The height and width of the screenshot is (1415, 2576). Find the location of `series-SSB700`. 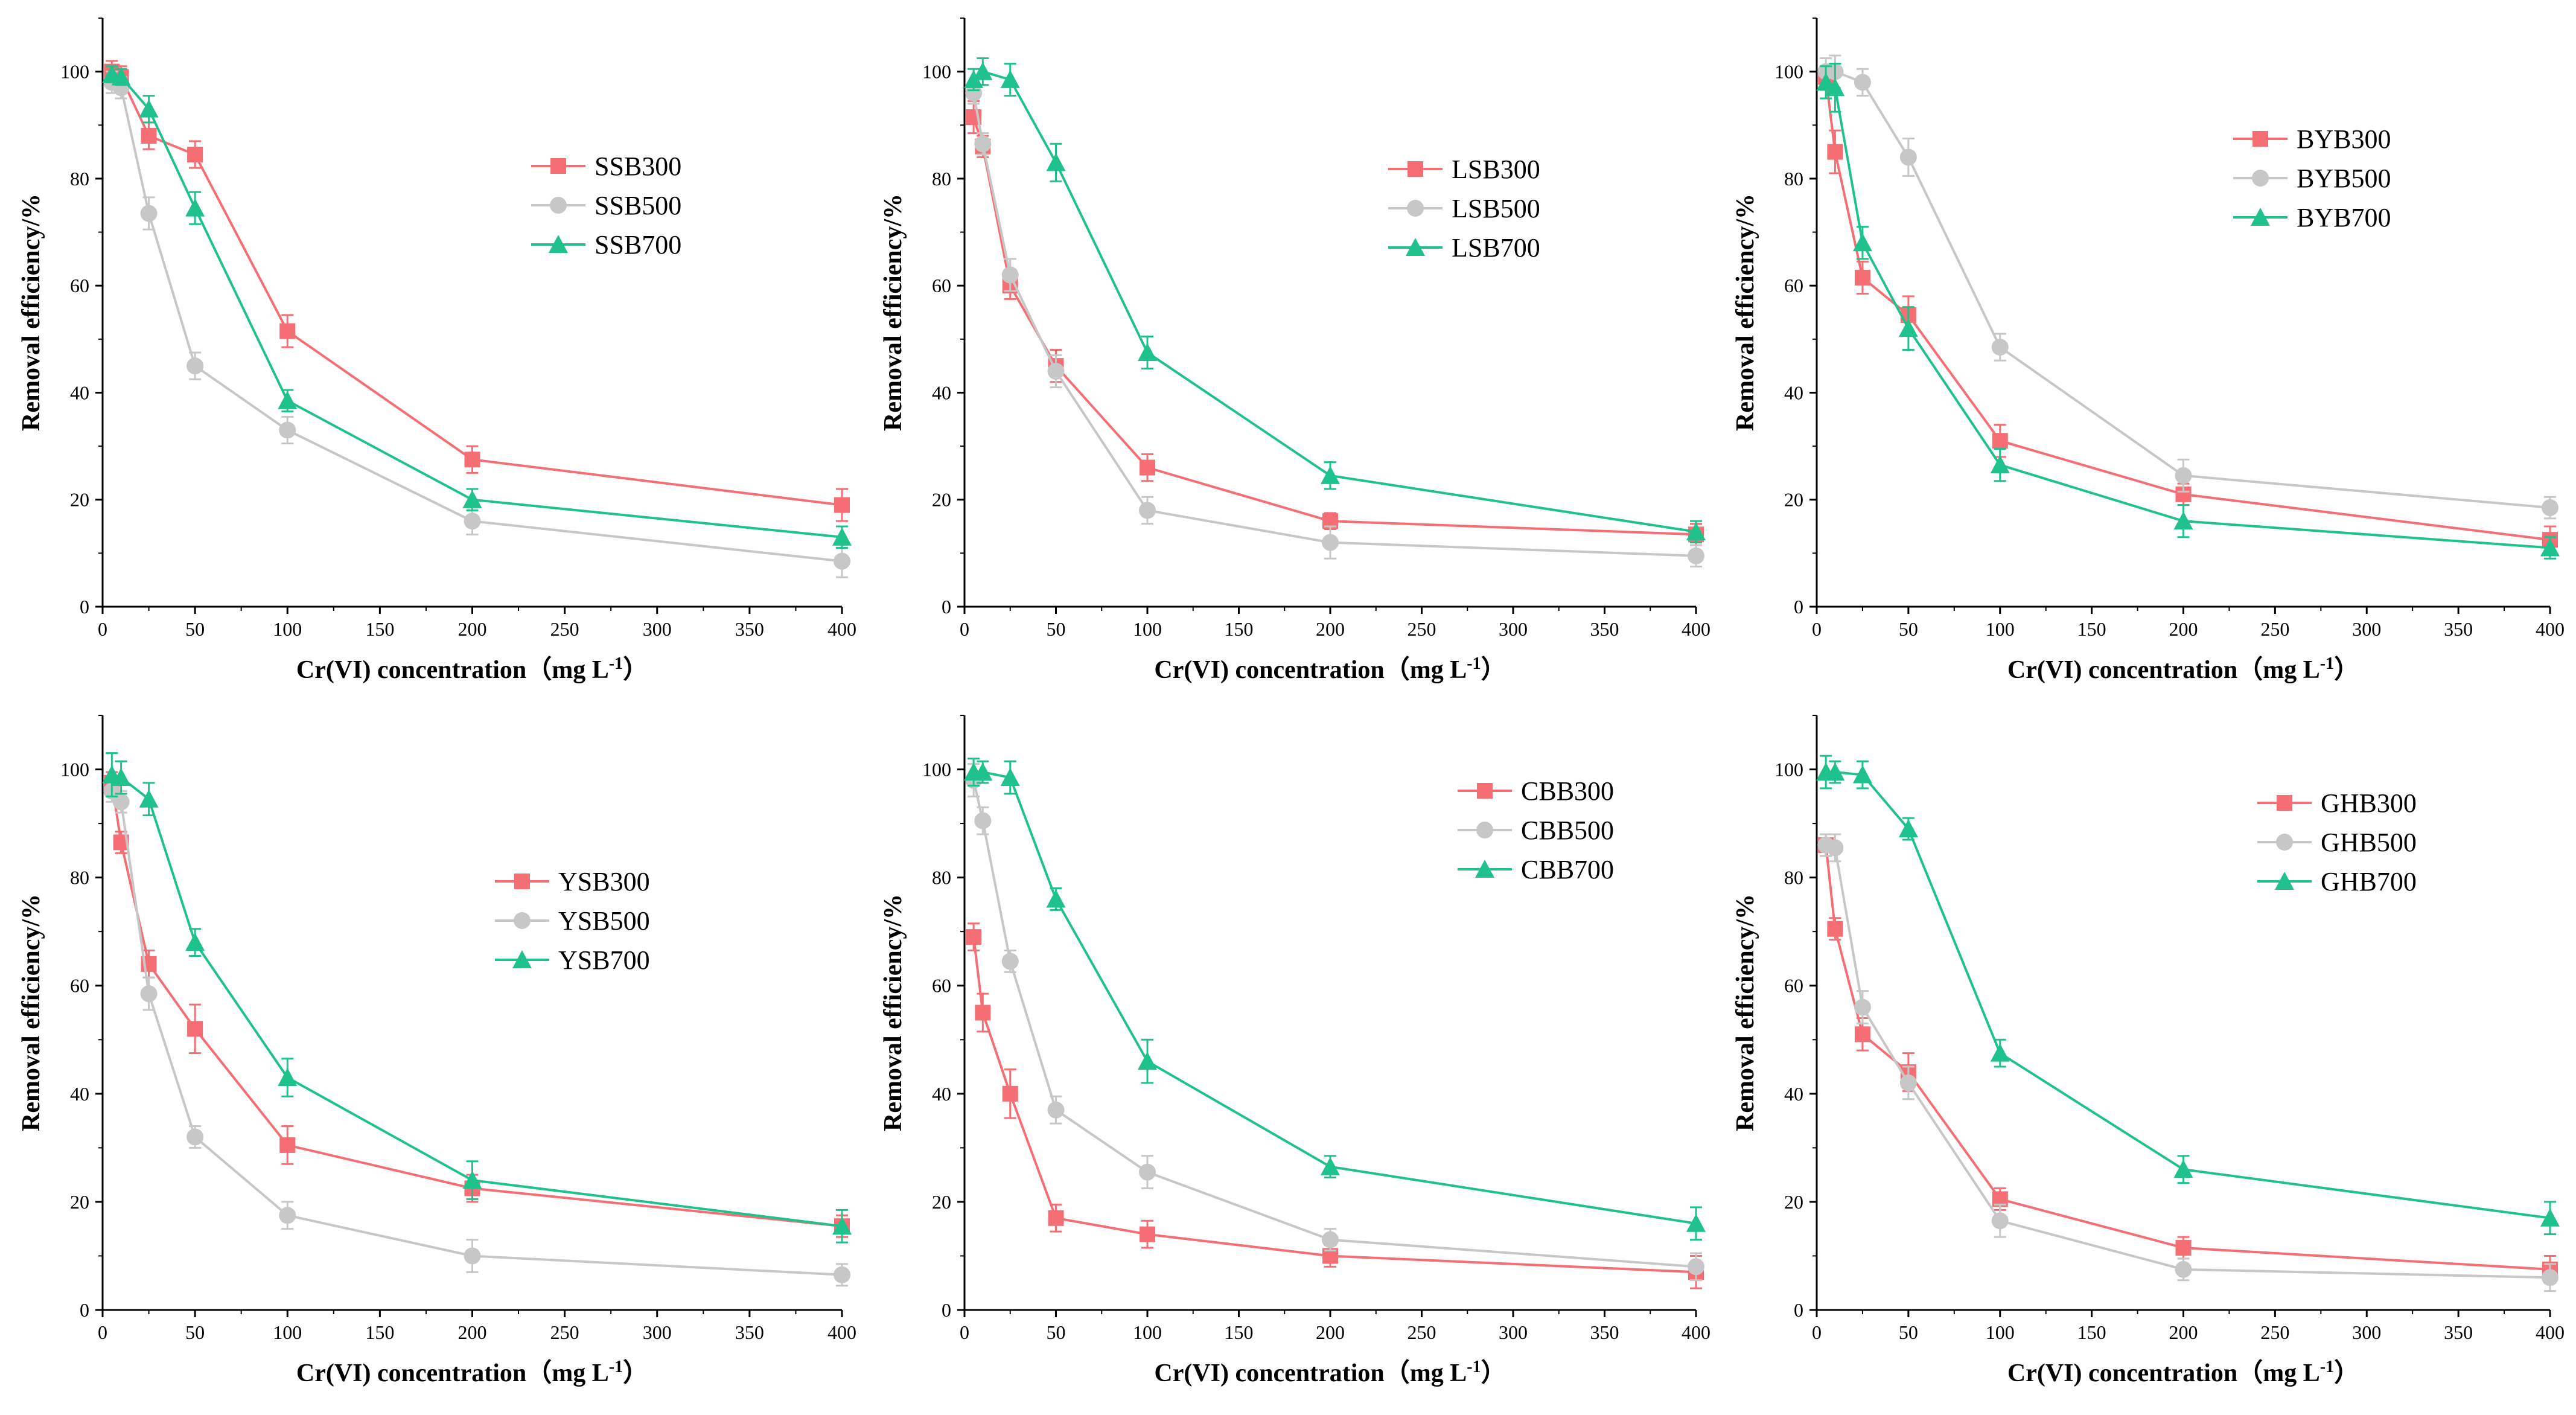

series-SSB700 is located at coordinates (477, 307).